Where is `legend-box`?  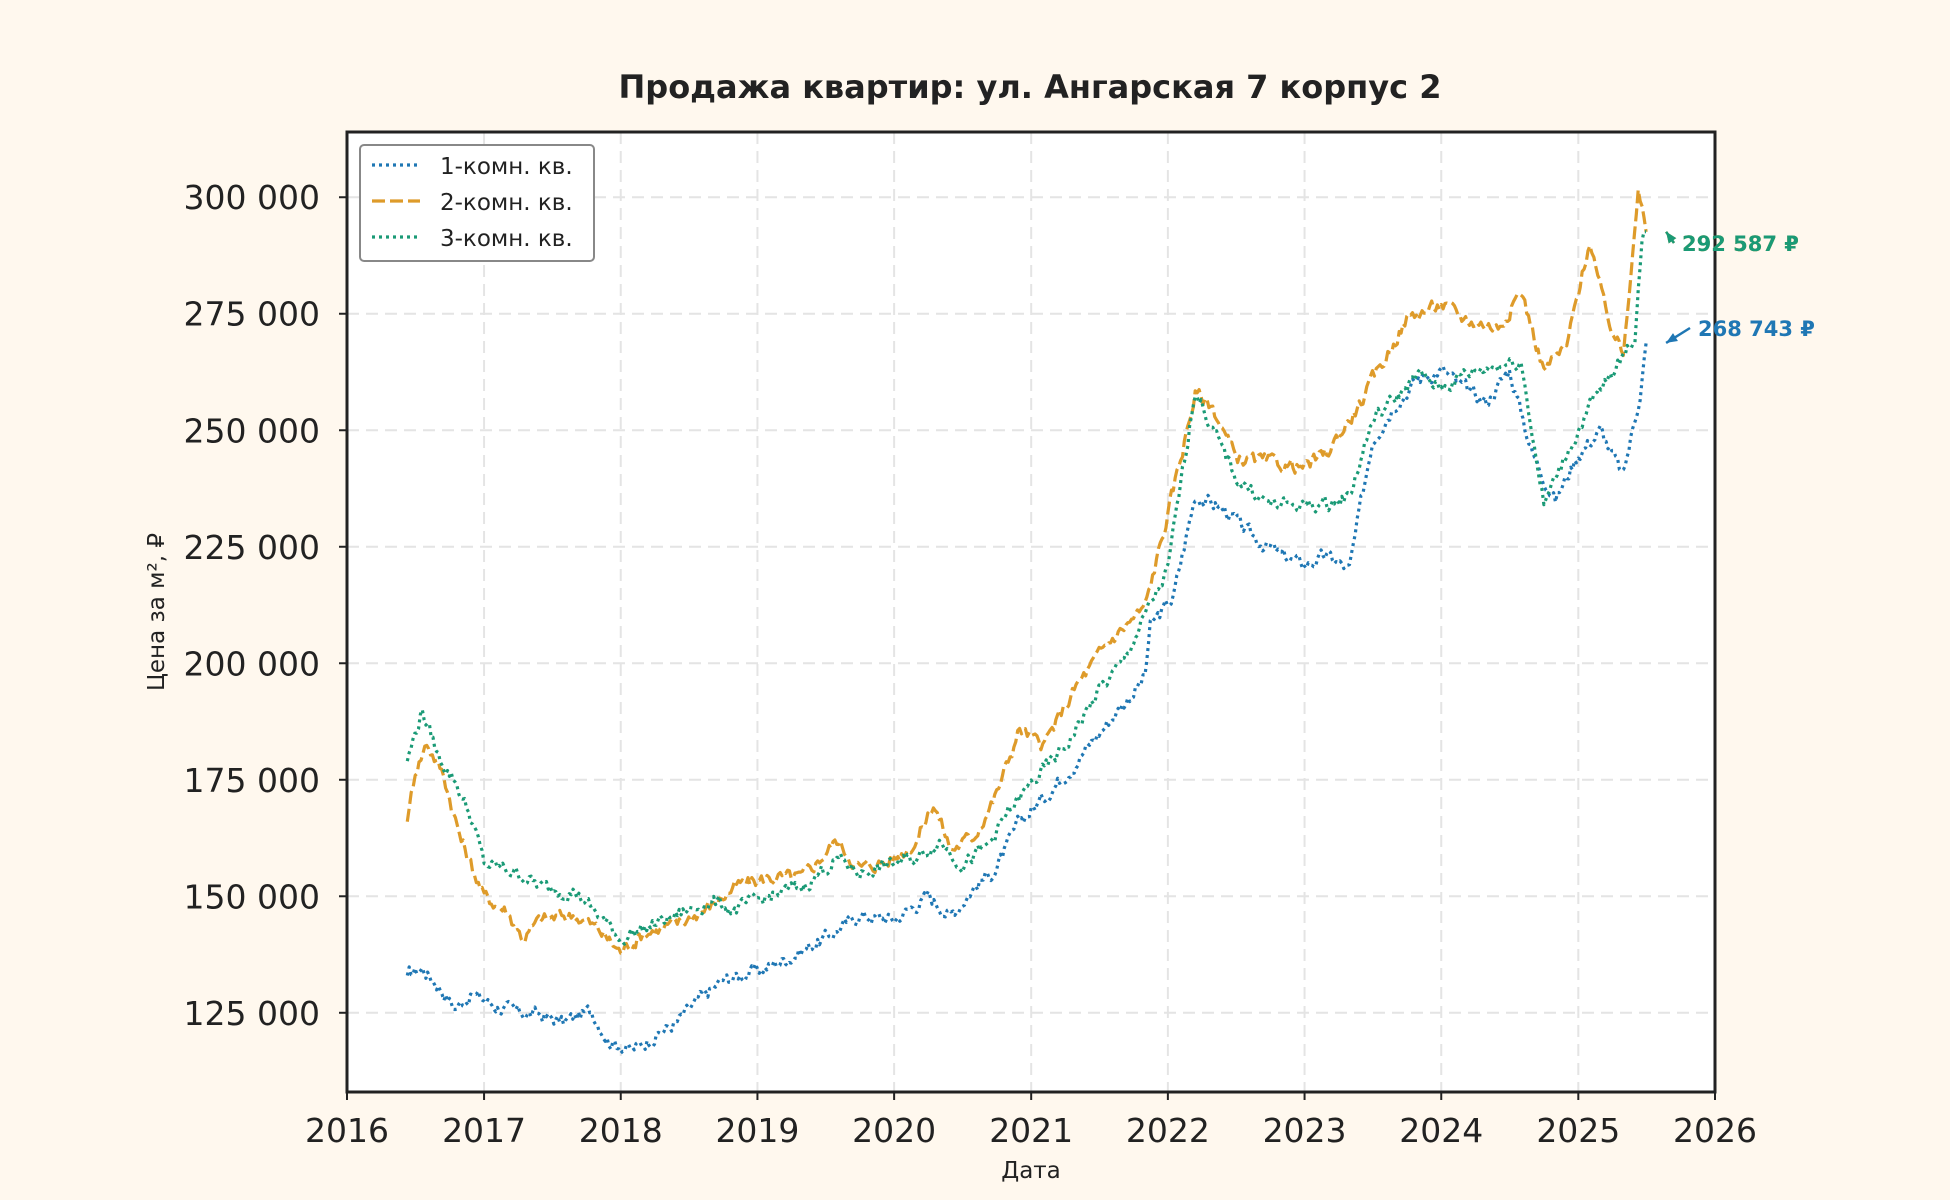 legend-box is located at coordinates (477, 203).